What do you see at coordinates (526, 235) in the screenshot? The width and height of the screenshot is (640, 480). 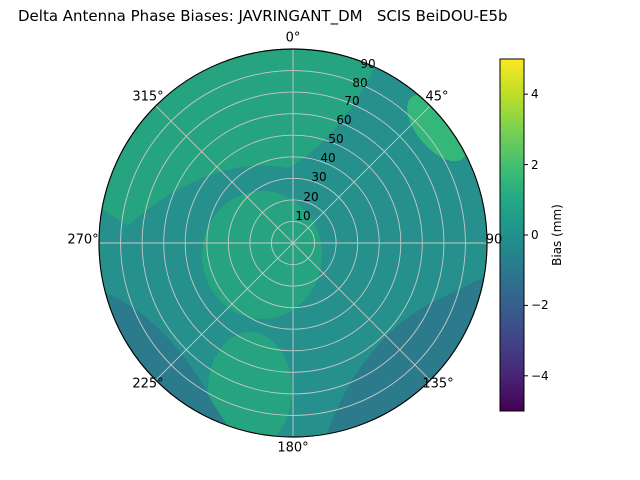 I see `colorbar-ticks` at bounding box center [526, 235].